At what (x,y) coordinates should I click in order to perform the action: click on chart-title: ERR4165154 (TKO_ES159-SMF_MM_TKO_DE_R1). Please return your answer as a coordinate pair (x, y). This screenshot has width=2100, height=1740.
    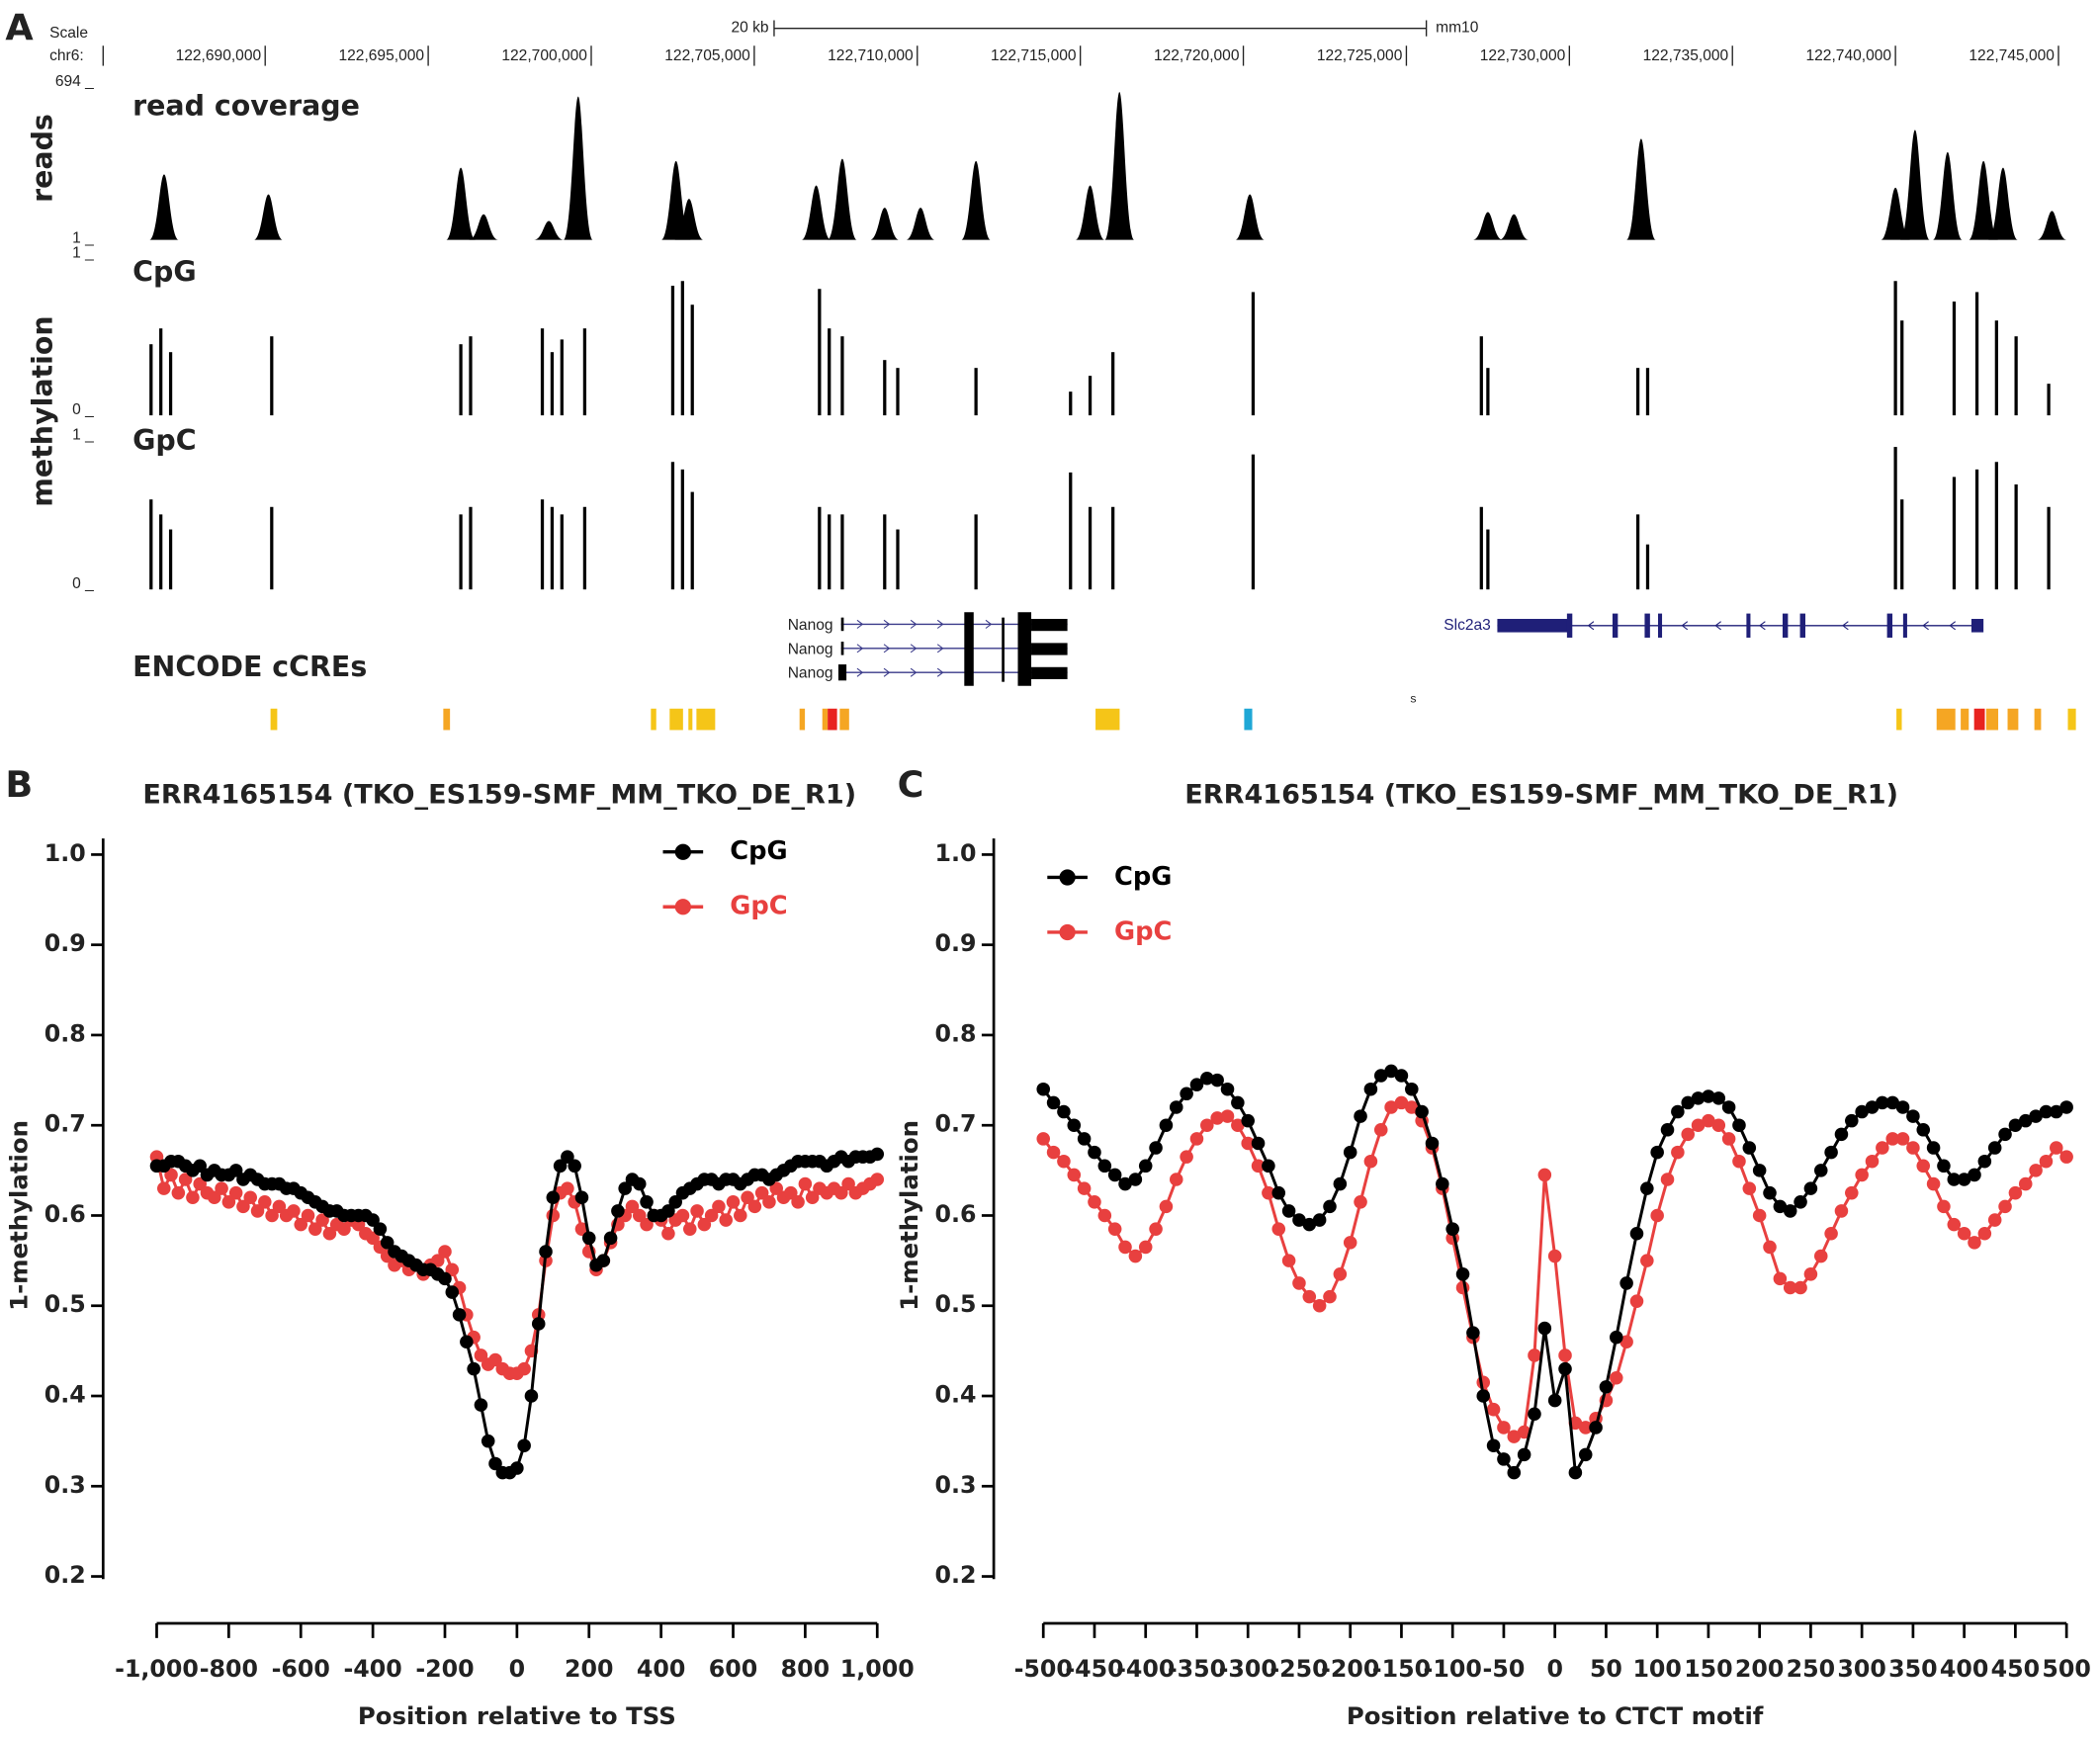
    Looking at the image, I should click on (499, 795).